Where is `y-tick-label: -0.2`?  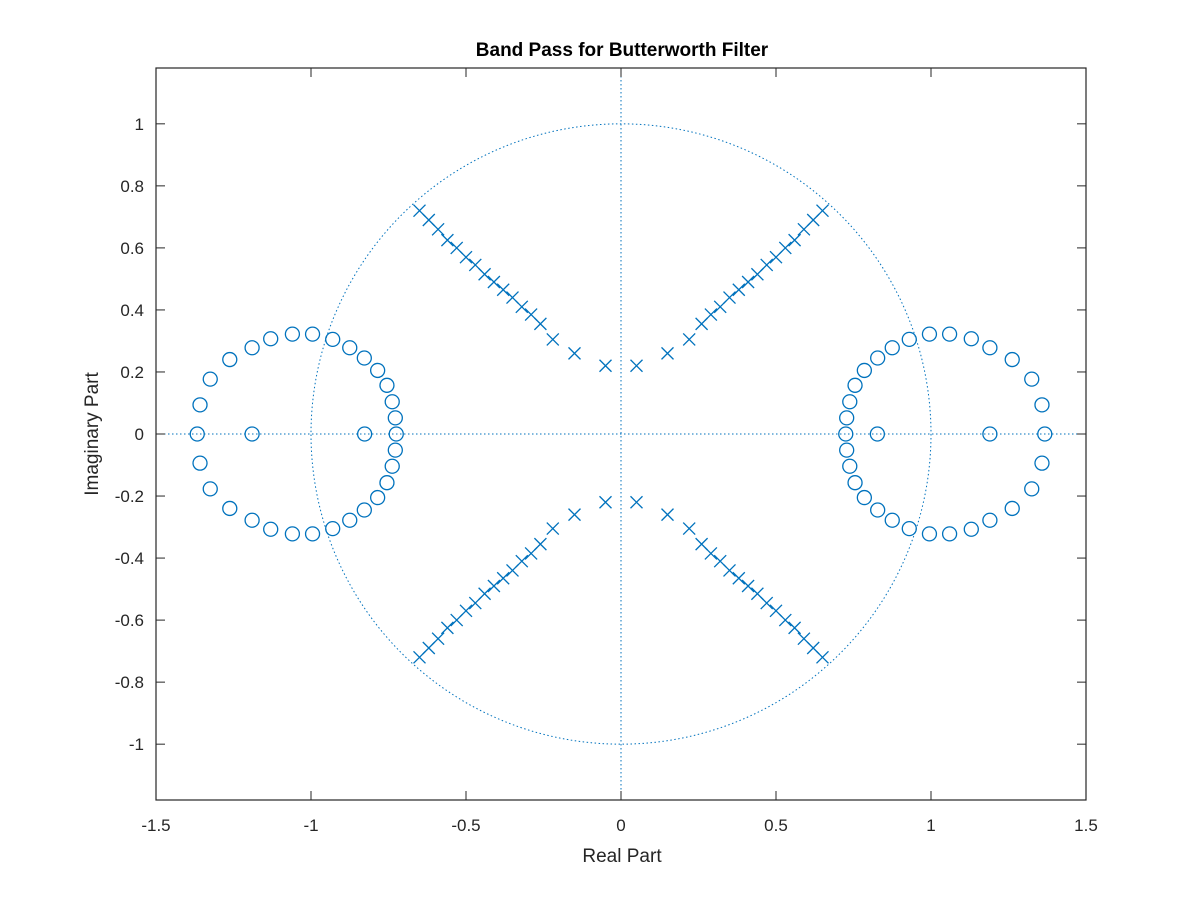 y-tick-label: -0.2 is located at coordinates (129, 496).